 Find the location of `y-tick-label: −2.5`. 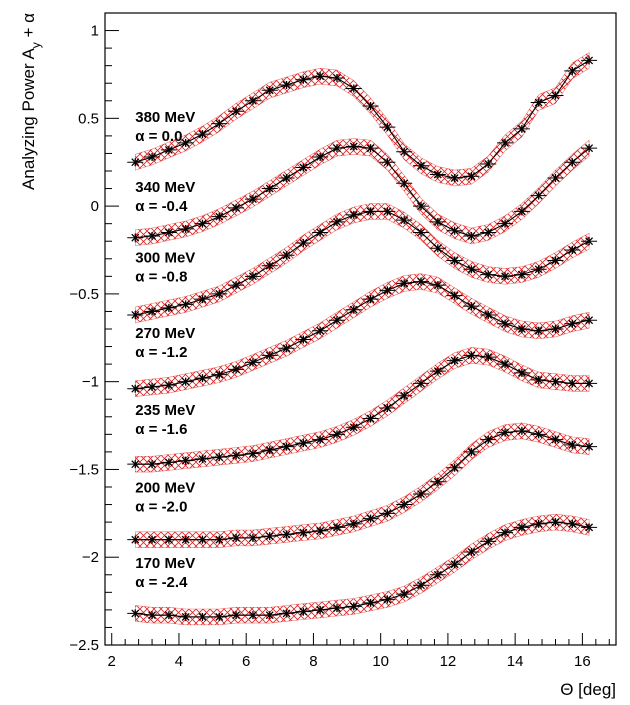

y-tick-label: −2.5 is located at coordinates (84, 645).